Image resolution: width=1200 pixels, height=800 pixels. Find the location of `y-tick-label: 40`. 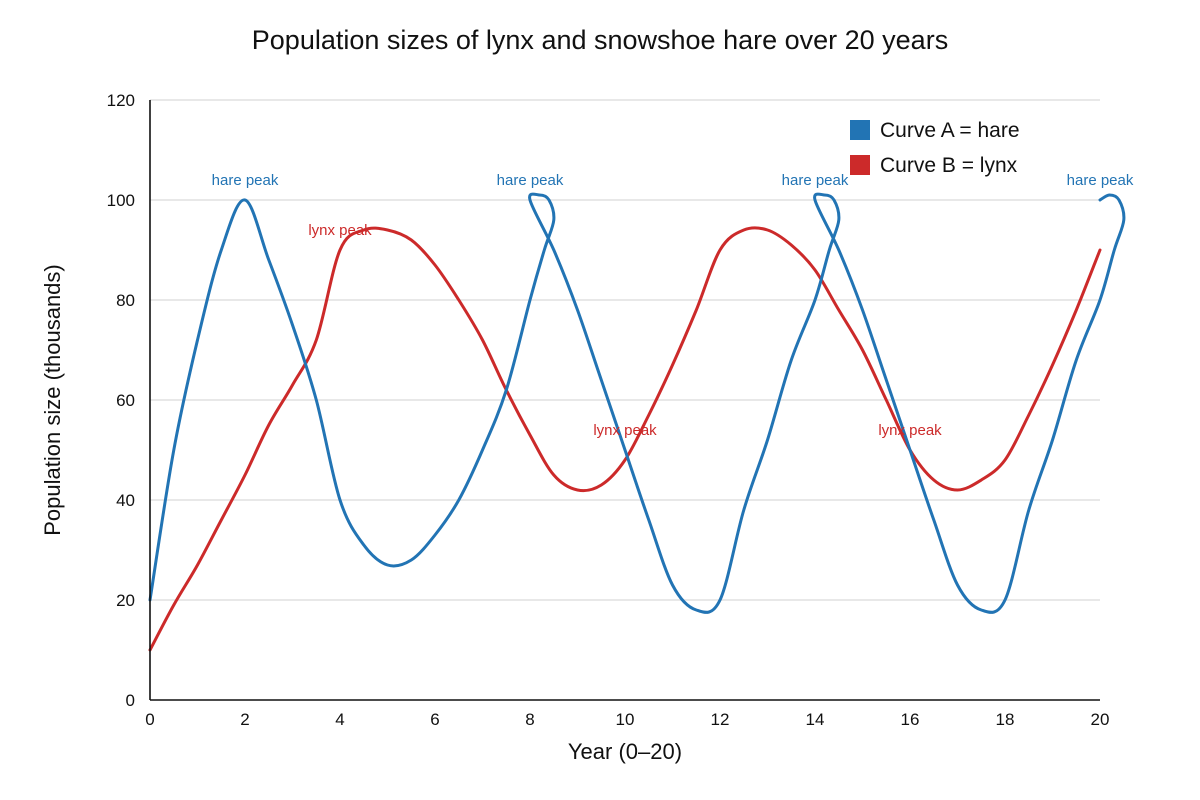

y-tick-label: 40 is located at coordinates (125, 500).